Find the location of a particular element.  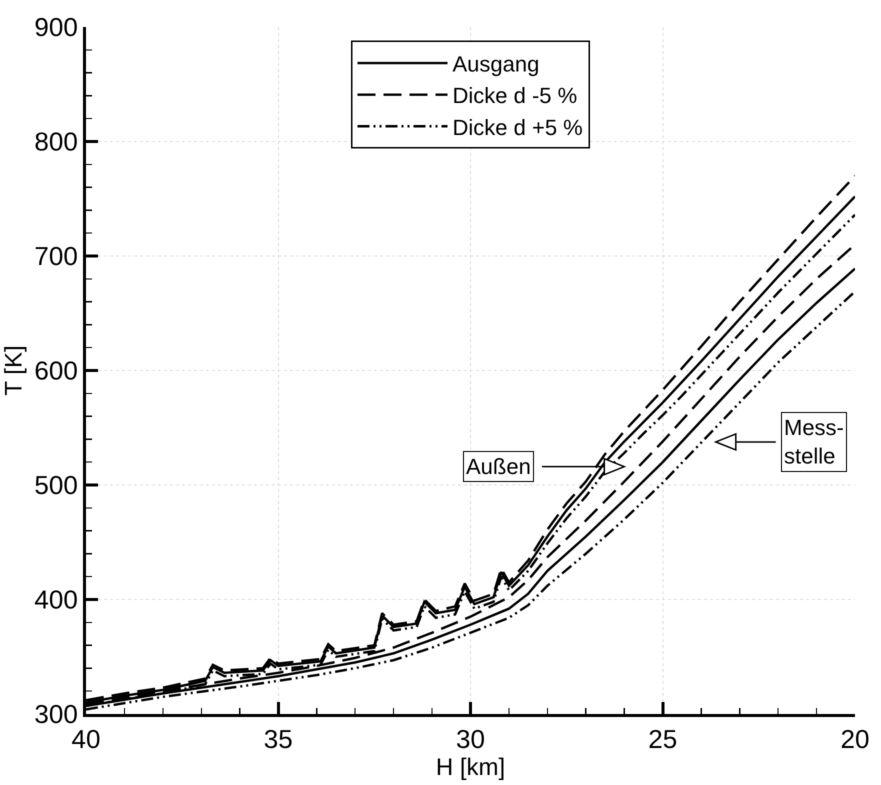

annotation: Außen is located at coordinates (498, 466).